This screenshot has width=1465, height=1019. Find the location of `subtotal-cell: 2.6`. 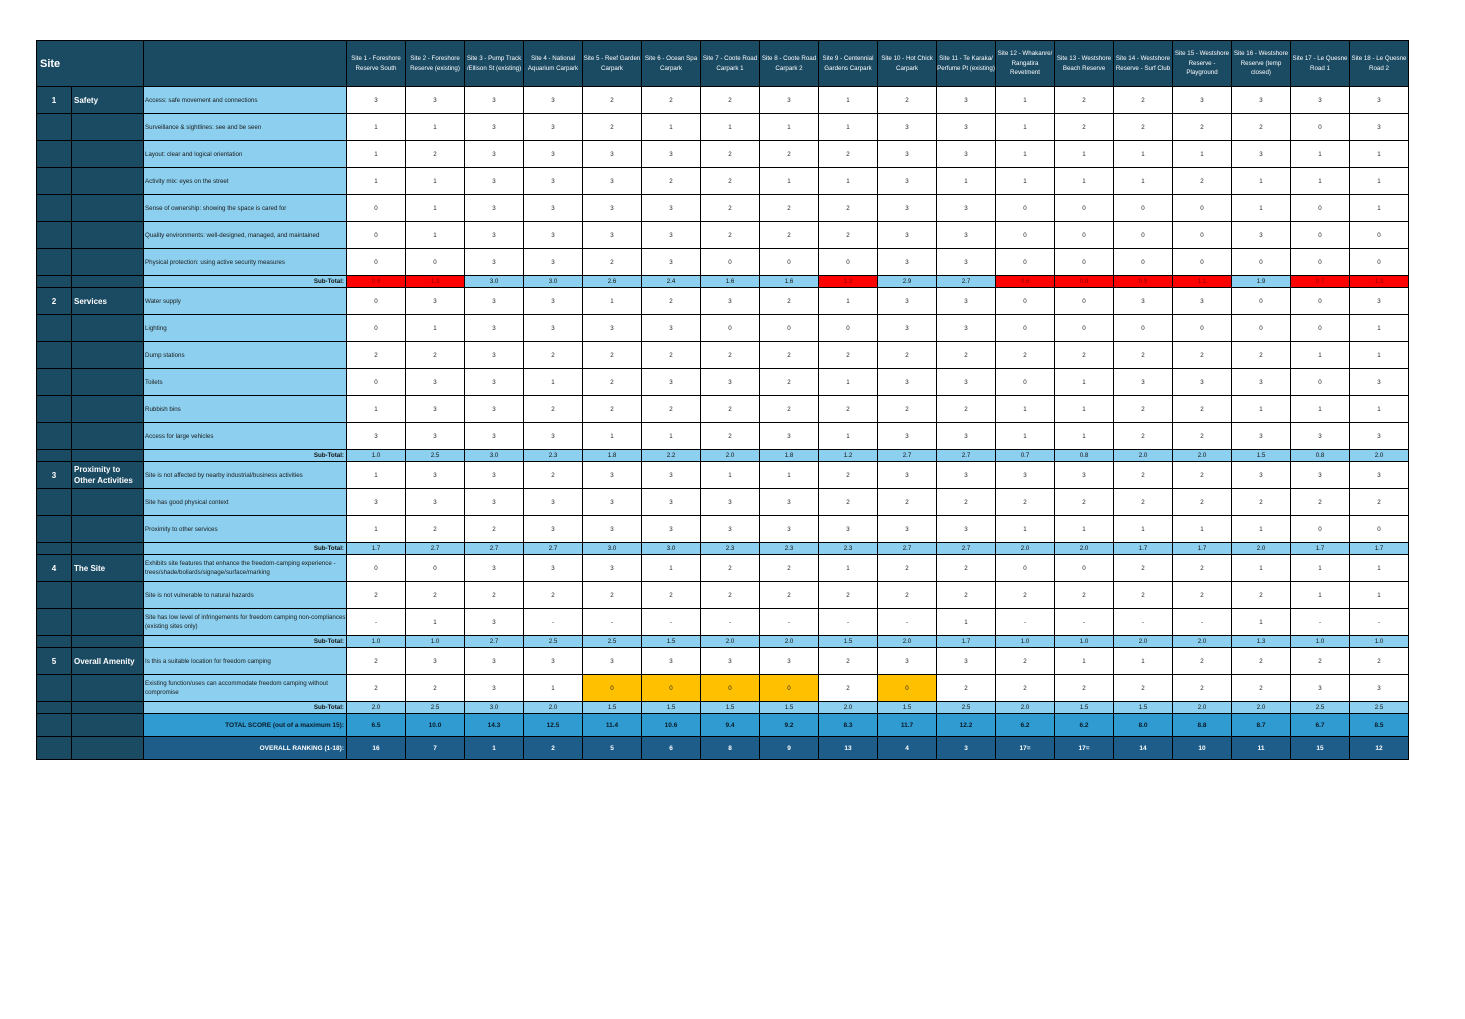

subtotal-cell: 2.6 is located at coordinates (612, 281).